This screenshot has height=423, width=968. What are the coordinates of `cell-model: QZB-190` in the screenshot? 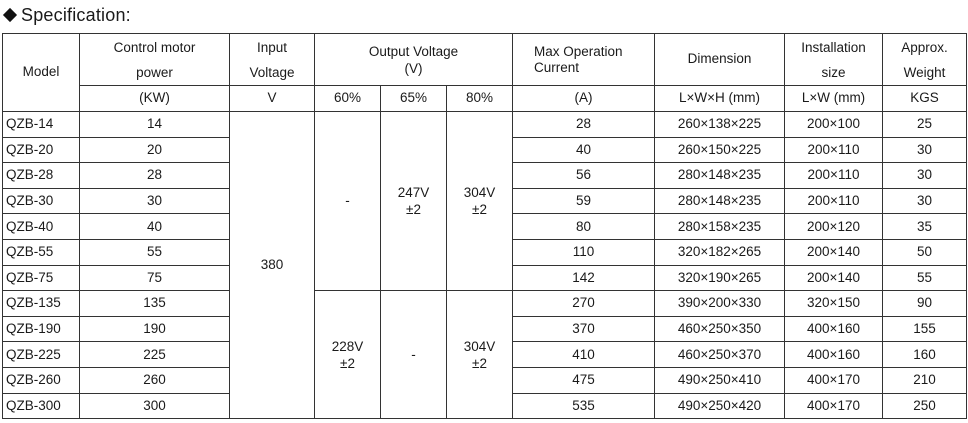 It's located at (41, 329).